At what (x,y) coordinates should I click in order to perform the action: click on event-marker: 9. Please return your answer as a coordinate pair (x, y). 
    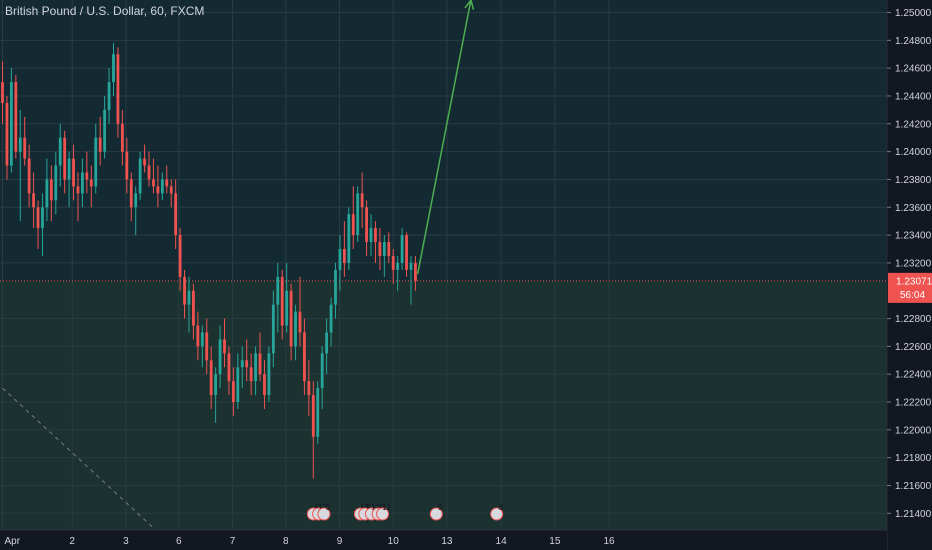
    Looking at the image, I should click on (436, 512).